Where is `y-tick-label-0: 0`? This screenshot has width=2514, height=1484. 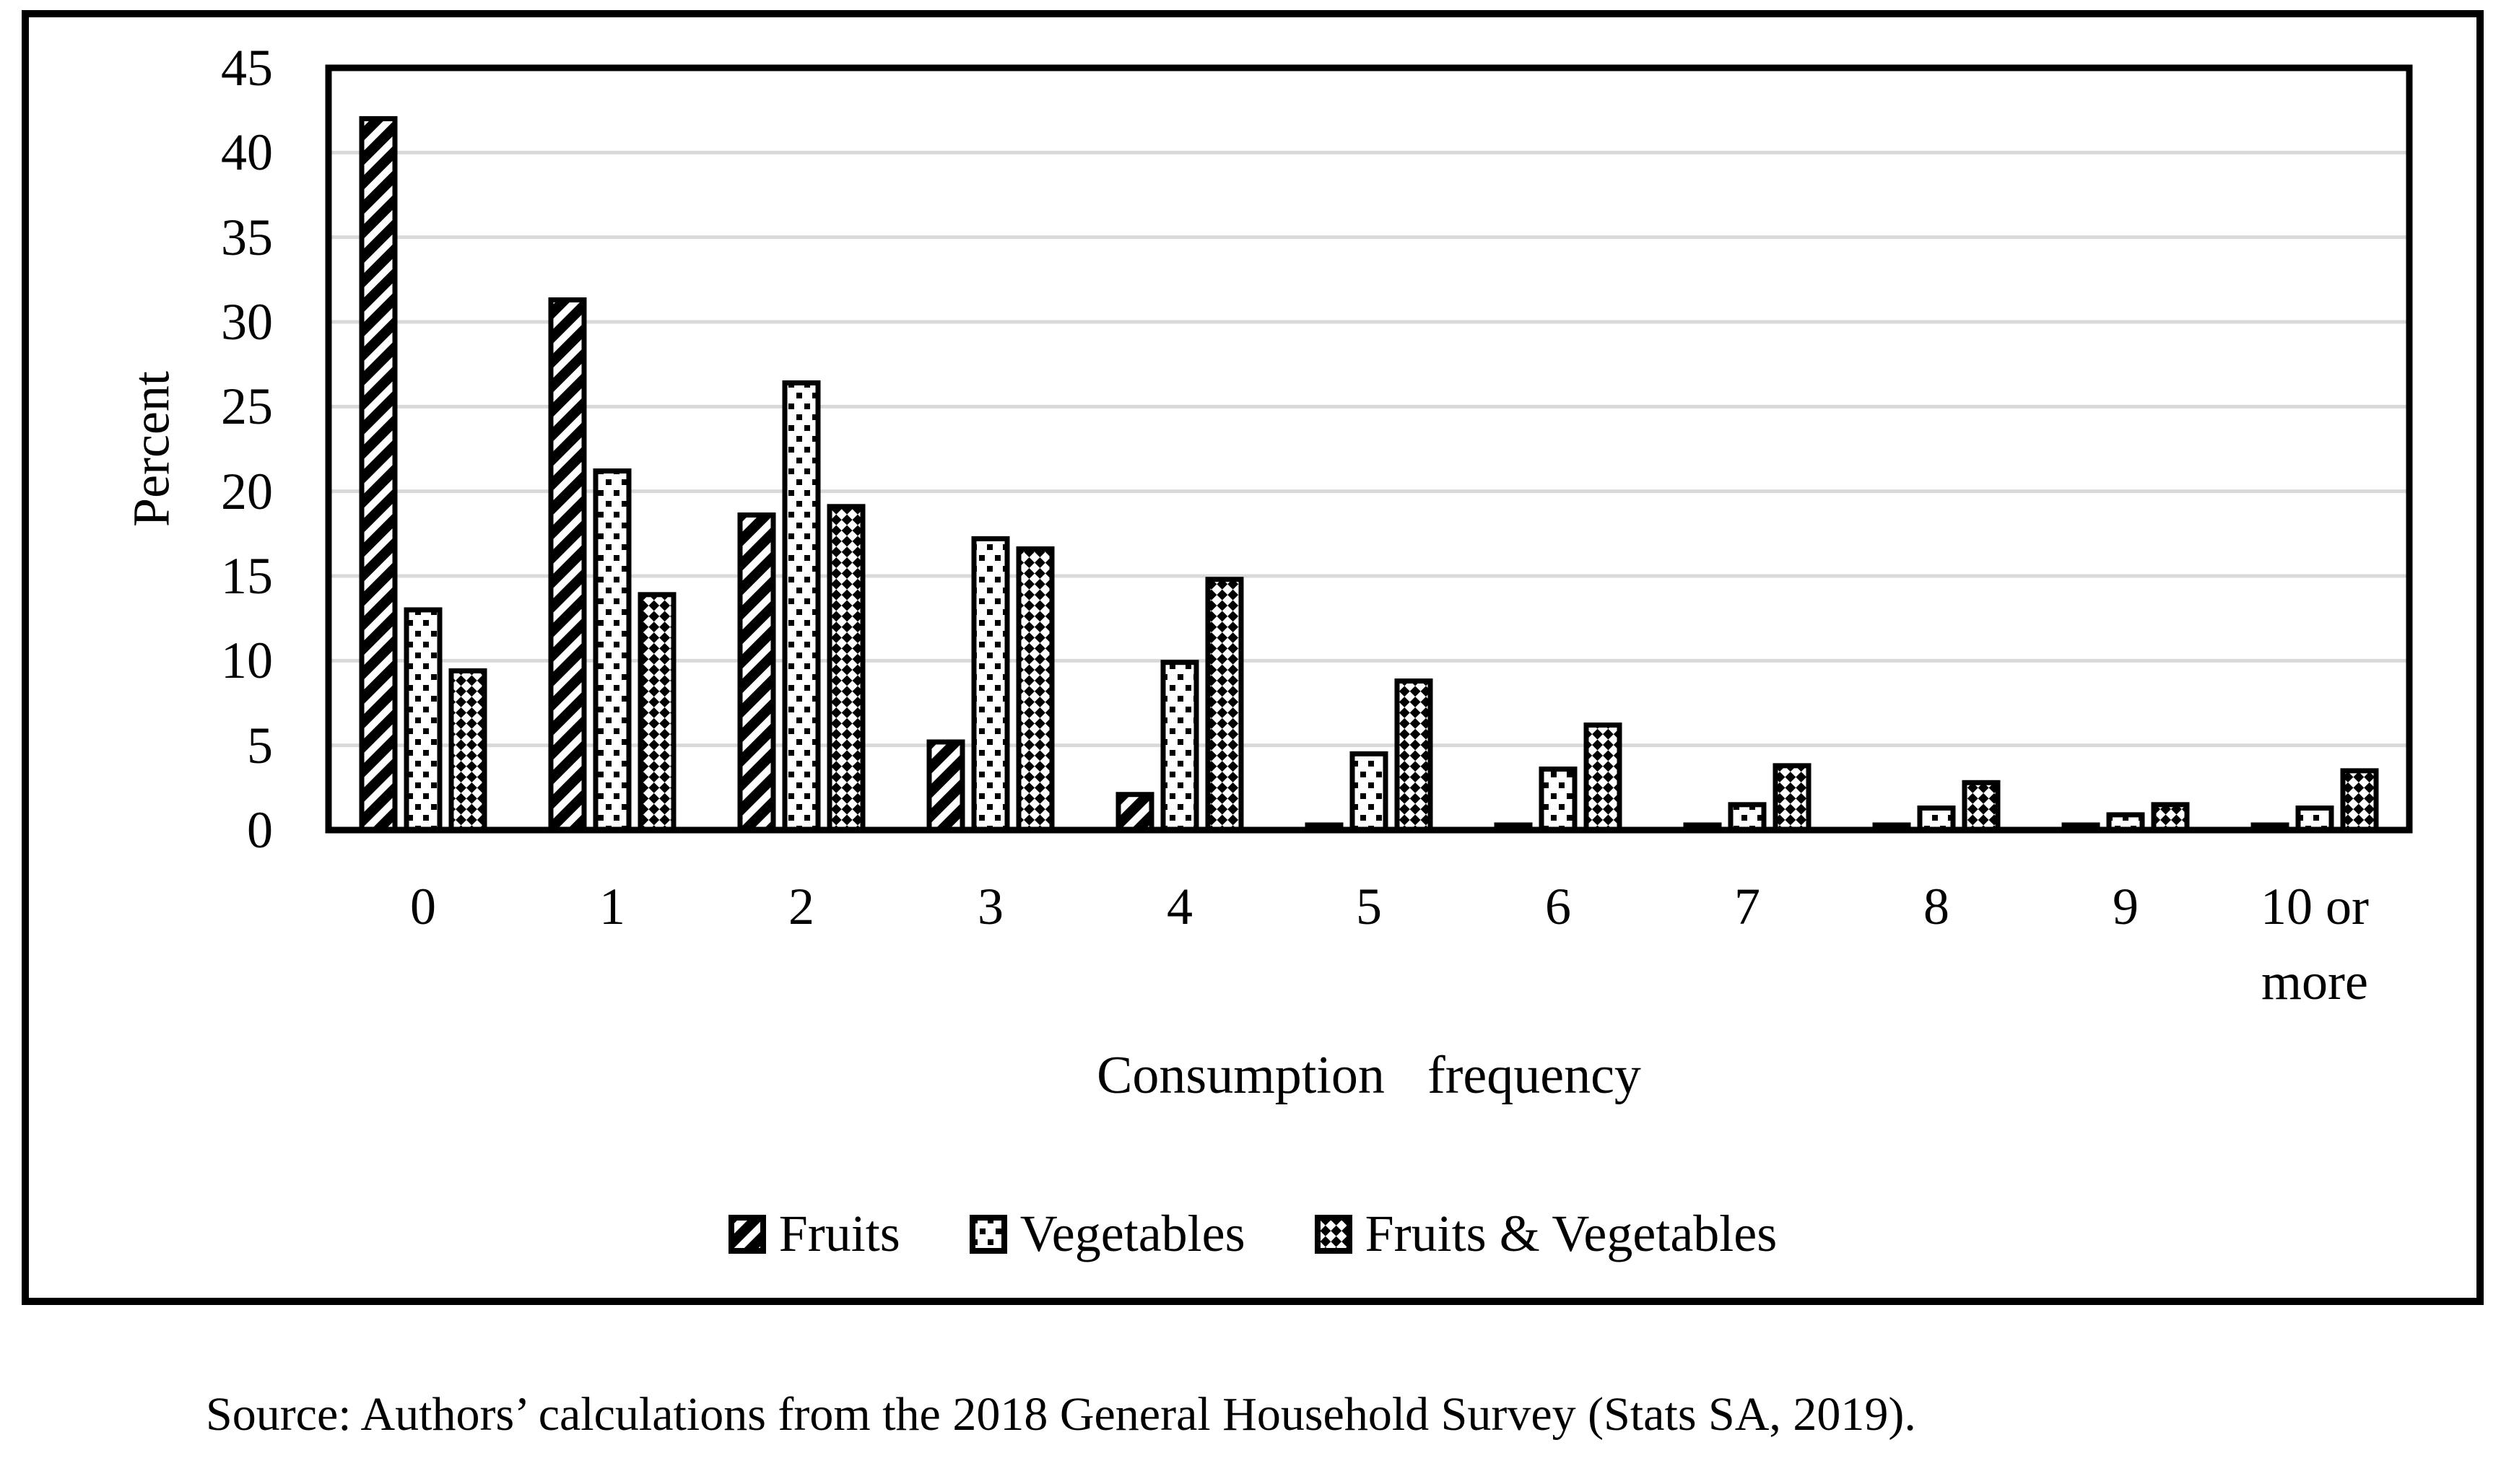 y-tick-label-0: 0 is located at coordinates (260, 830).